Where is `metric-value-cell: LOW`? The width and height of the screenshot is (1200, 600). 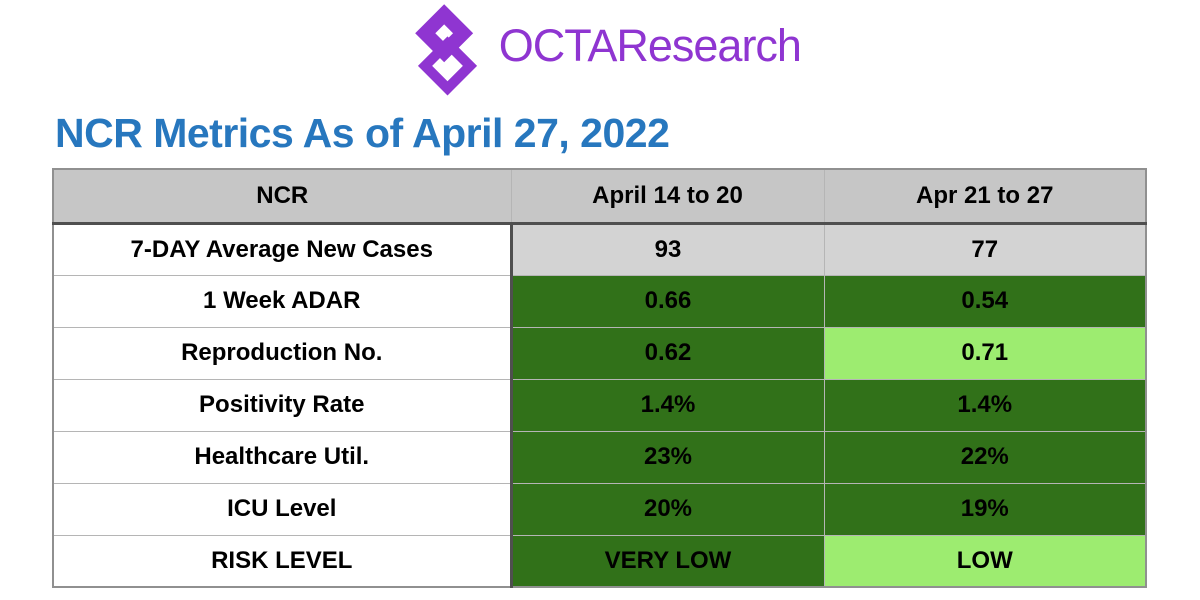 metric-value-cell: LOW is located at coordinates (985, 561).